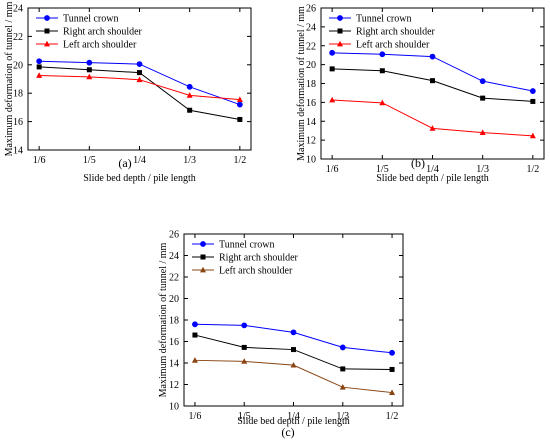 The height and width of the screenshot is (446, 550). Describe the element at coordinates (311, 160) in the screenshot. I see `y-tick-label: 10` at that location.